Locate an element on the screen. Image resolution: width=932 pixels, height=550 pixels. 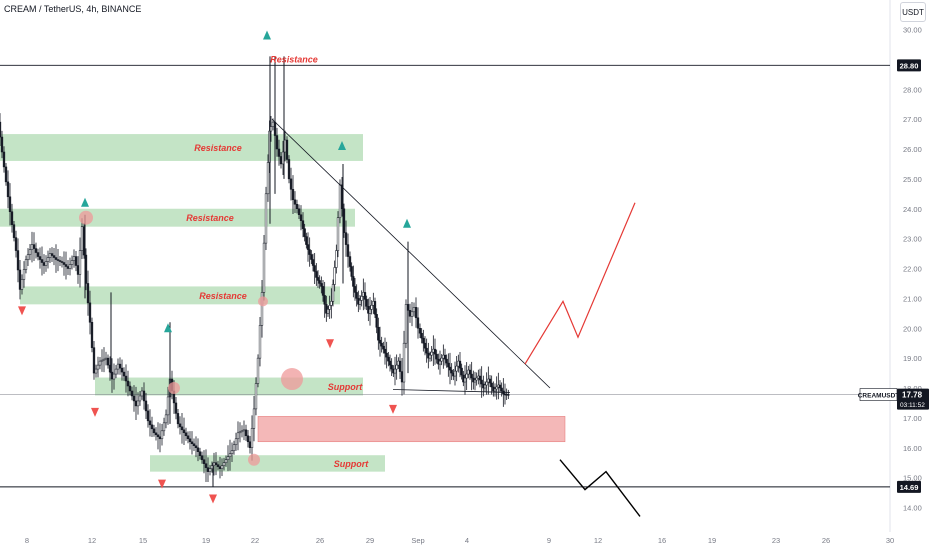
y-tick-label: 25.00 is located at coordinates (912, 179).